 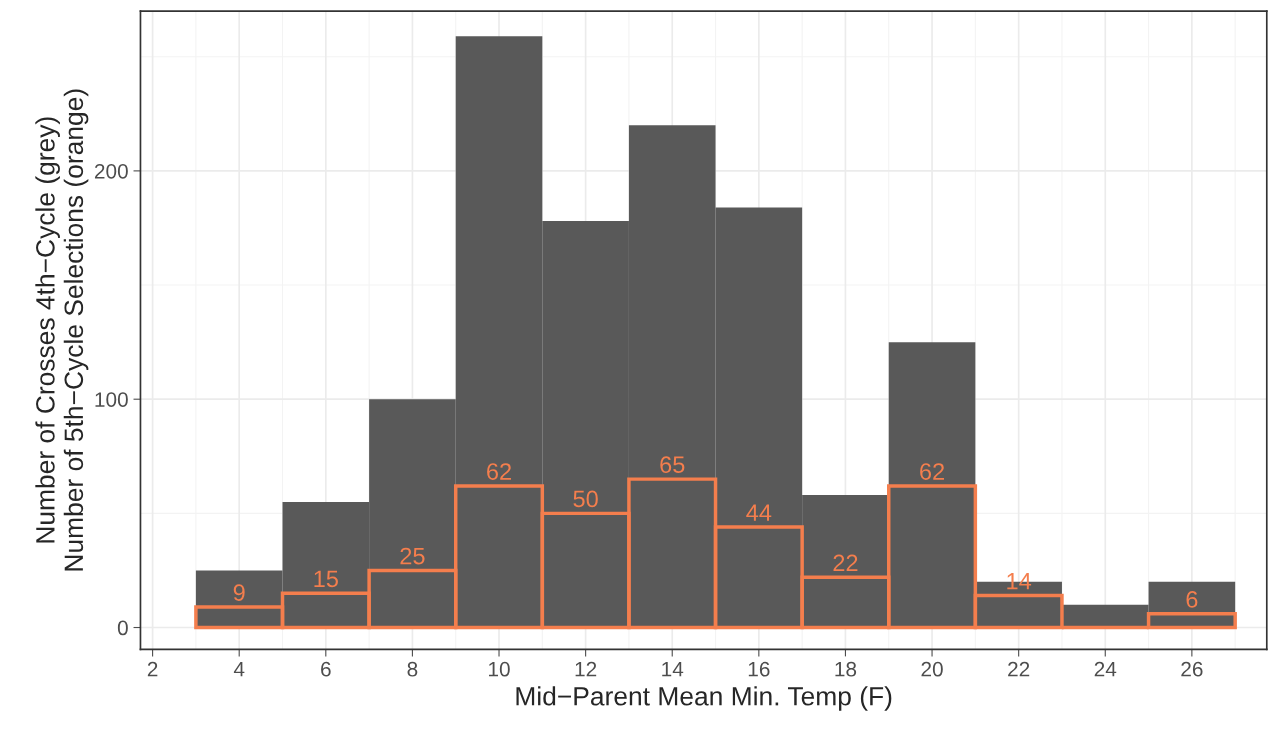 What do you see at coordinates (585, 499) in the screenshot?
I see `data-label: 50` at bounding box center [585, 499].